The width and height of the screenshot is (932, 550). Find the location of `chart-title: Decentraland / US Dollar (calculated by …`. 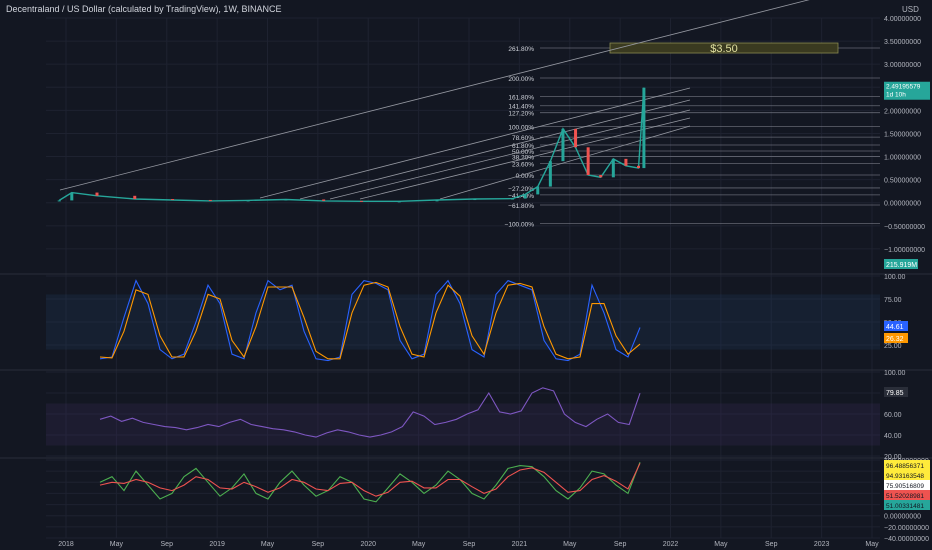

chart-title: Decentraland / US Dollar (calculated by … is located at coordinates (143, 9).